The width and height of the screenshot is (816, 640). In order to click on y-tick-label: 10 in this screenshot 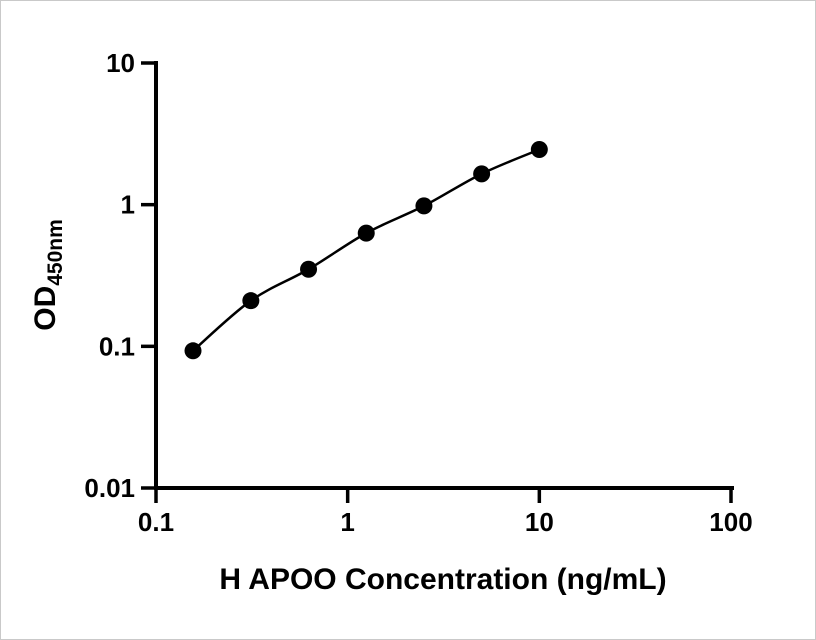, I will do `click(120, 63)`.